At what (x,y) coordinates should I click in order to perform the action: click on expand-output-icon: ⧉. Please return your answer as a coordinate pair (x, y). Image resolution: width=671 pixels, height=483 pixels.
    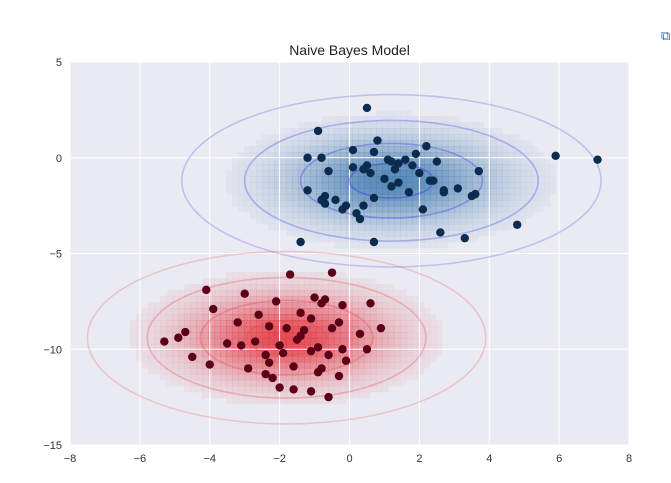
    Looking at the image, I should click on (666, 37).